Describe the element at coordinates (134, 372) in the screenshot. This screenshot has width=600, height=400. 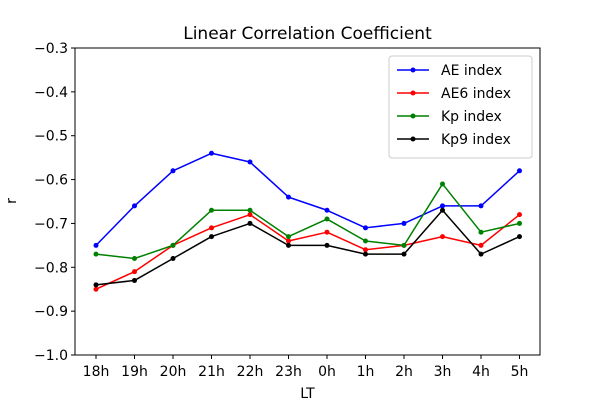
I see `x-tick-label: 19h` at that location.